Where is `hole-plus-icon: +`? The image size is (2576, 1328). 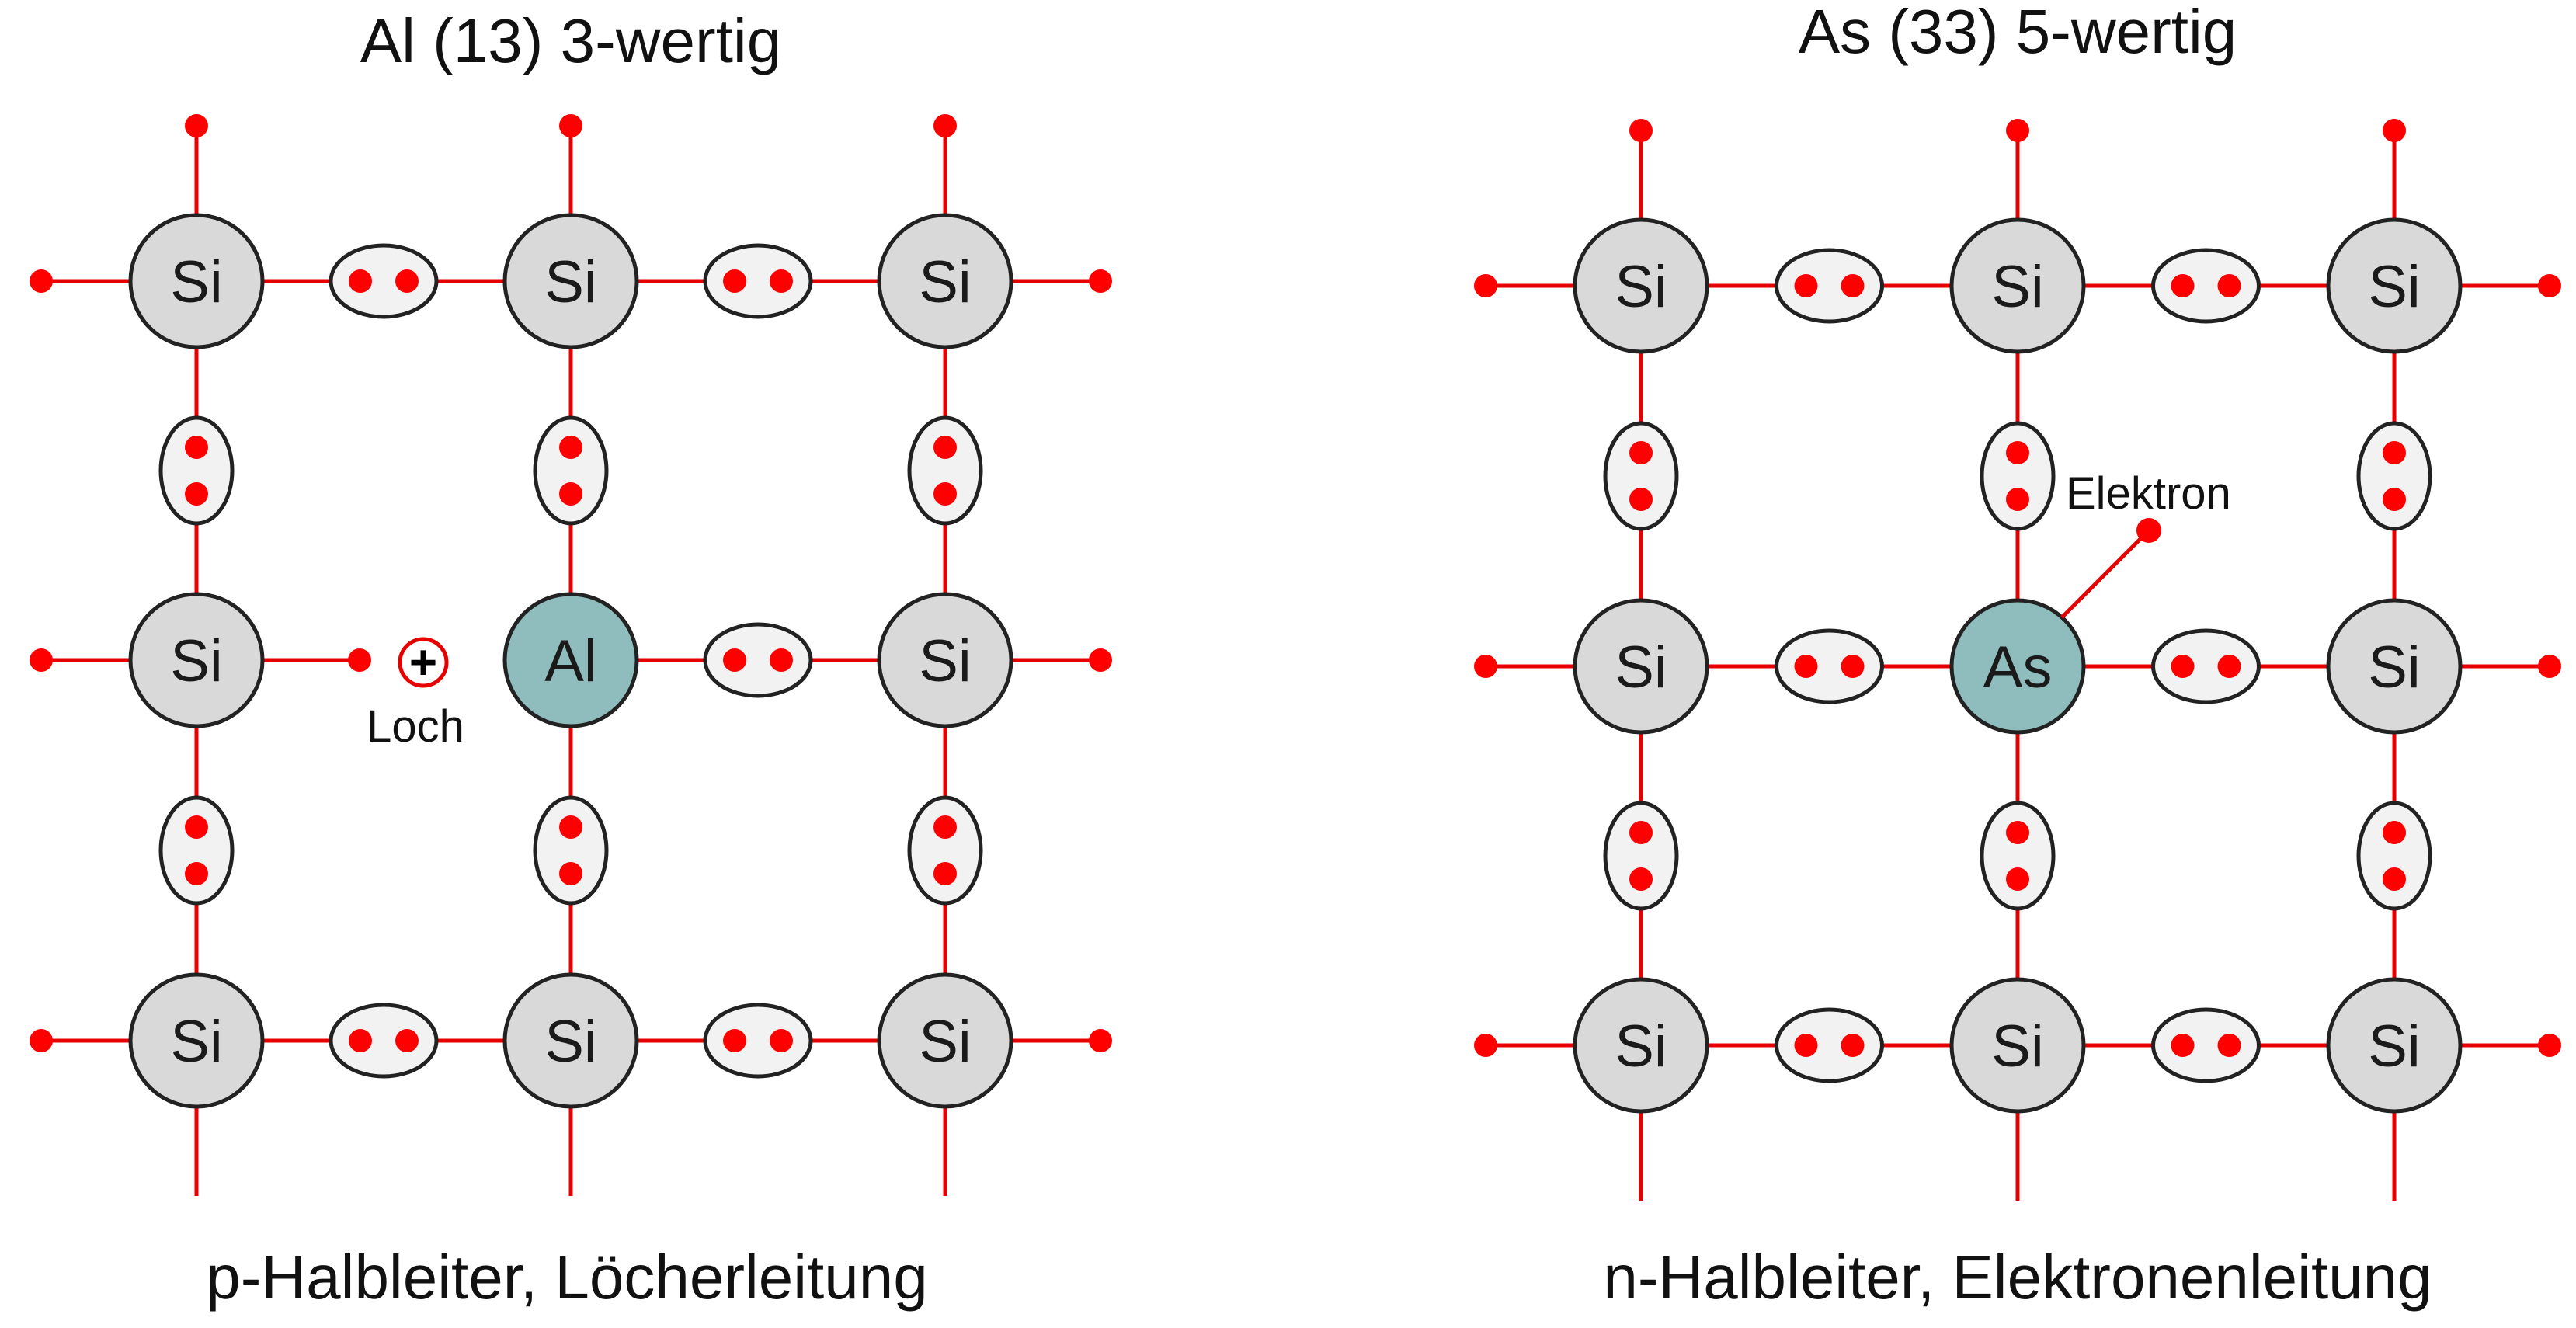
hole-plus-icon: + is located at coordinates (423, 663).